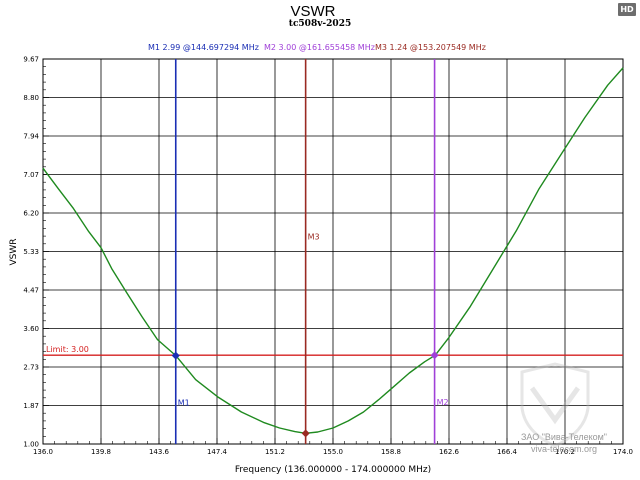  What do you see at coordinates (391, 452) in the screenshot?
I see `x-tick-label: 158.8` at bounding box center [391, 452].